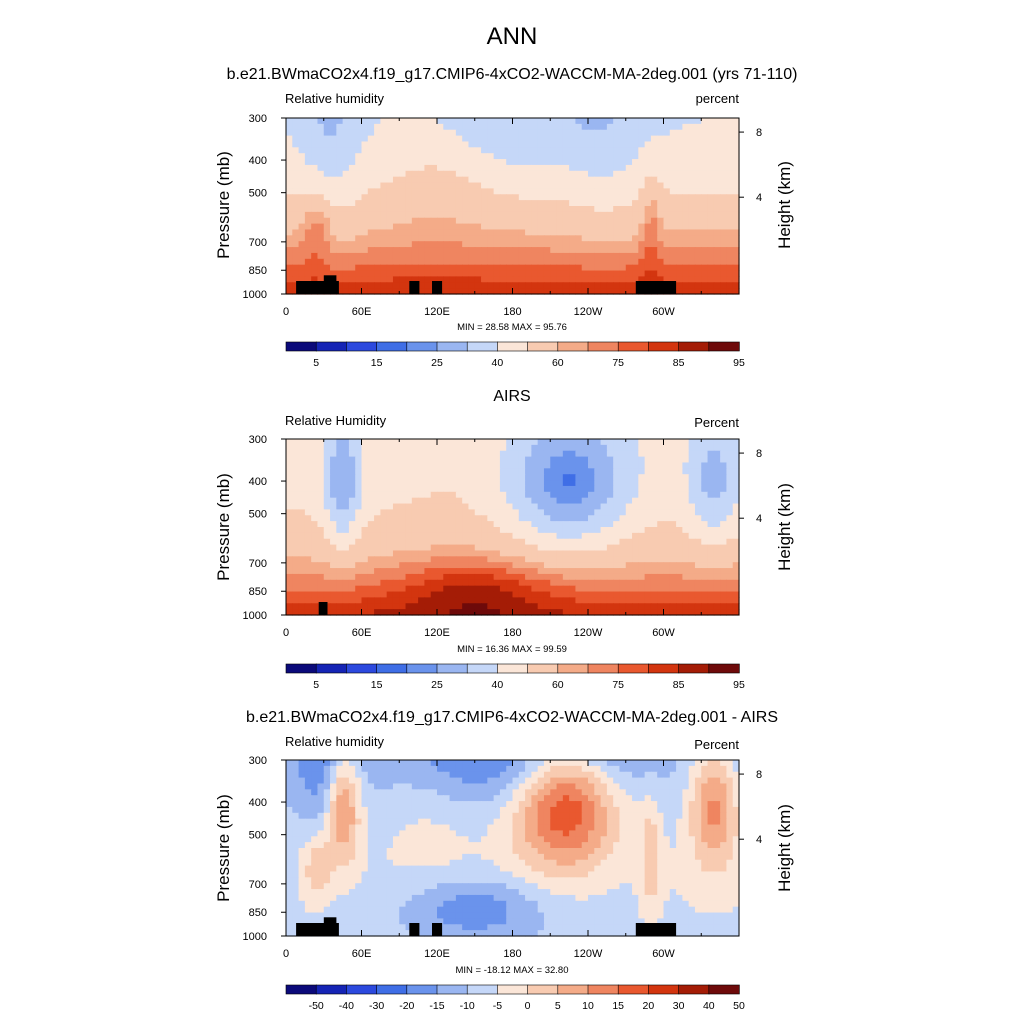 The image size is (1024, 1024). Describe the element at coordinates (512, 633) in the screenshot. I see `x-tick-label: 180` at that location.